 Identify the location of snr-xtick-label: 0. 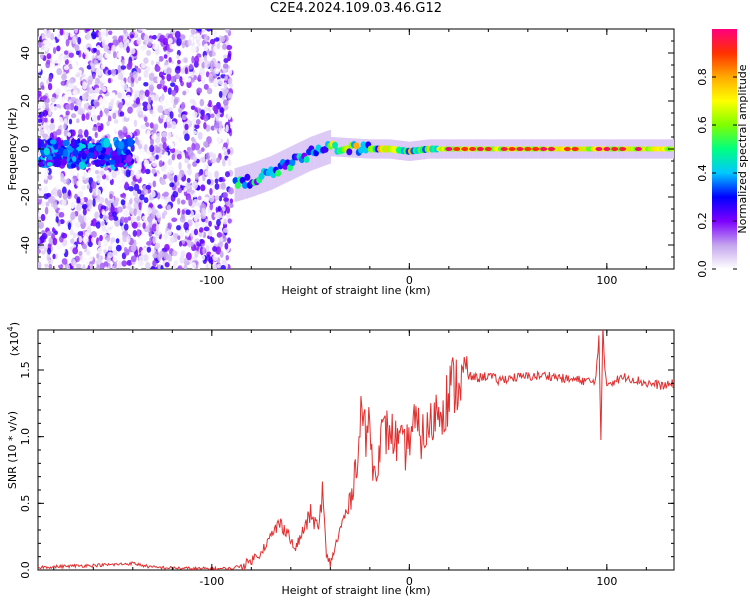
(409, 581).